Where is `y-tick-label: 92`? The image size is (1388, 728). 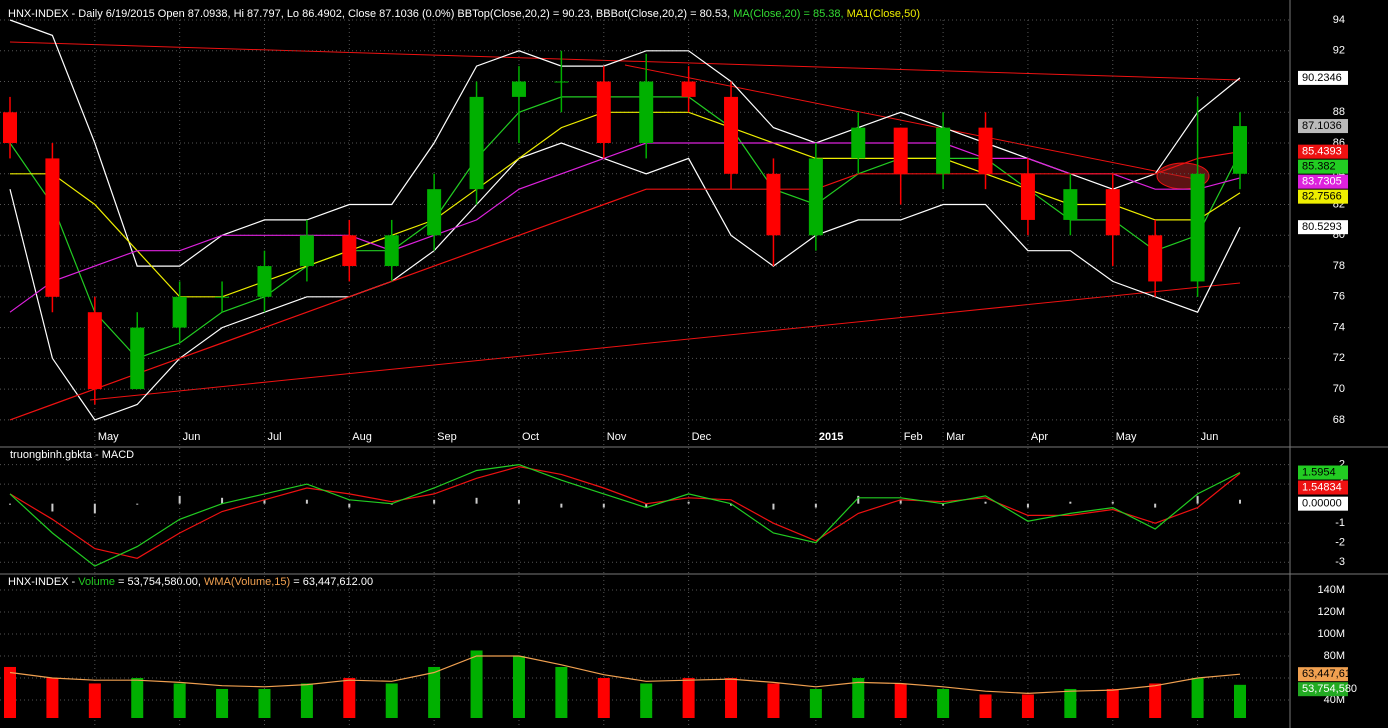
y-tick-label: 92 is located at coordinates (1339, 51).